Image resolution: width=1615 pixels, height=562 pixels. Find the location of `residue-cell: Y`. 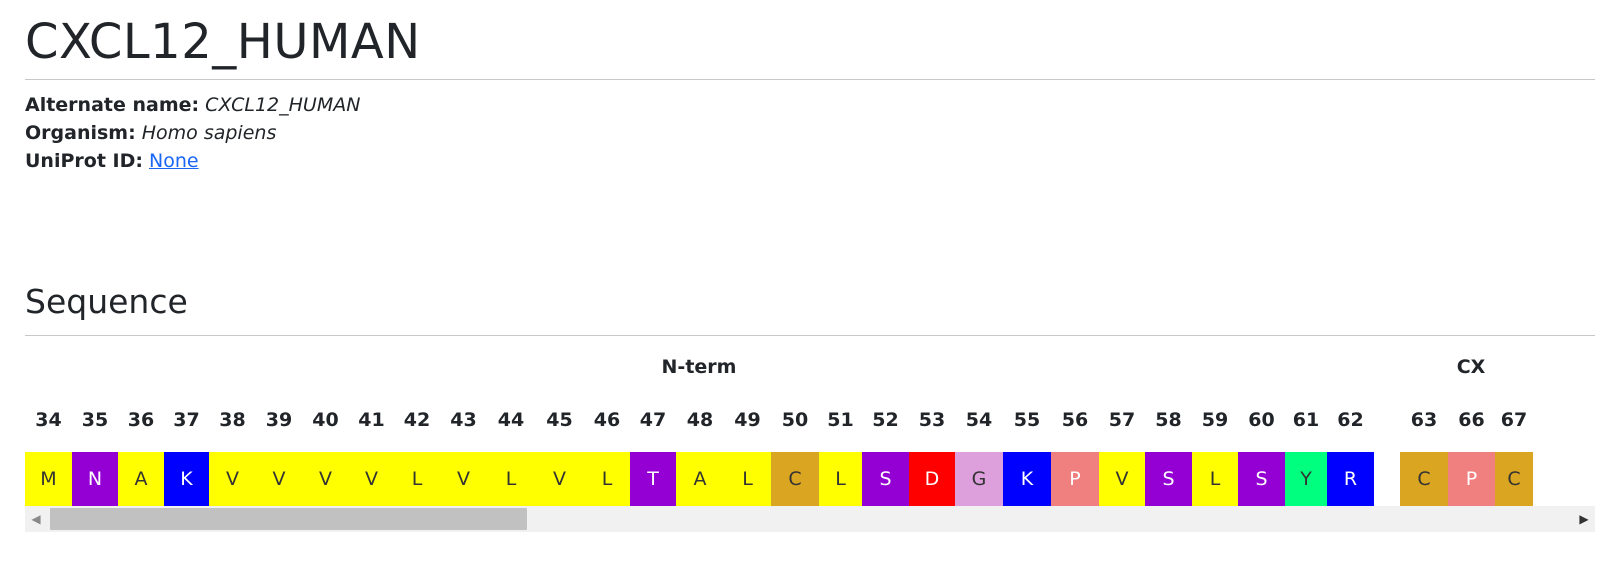

residue-cell: Y is located at coordinates (1306, 479).